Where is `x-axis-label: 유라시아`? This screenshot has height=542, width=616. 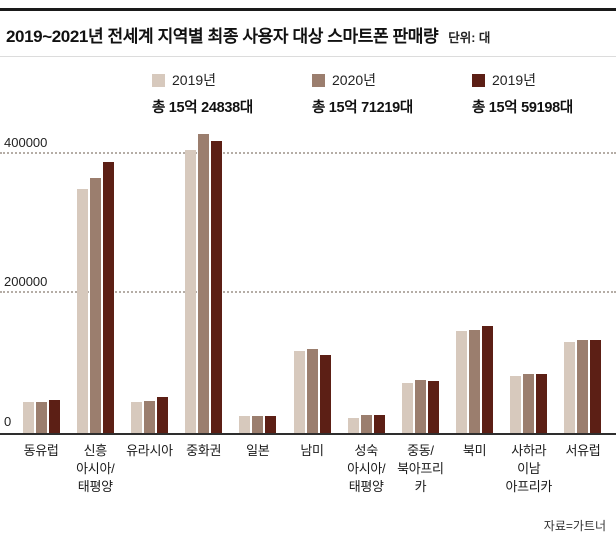
x-axis-label: 유라시아 is located at coordinates (149, 450).